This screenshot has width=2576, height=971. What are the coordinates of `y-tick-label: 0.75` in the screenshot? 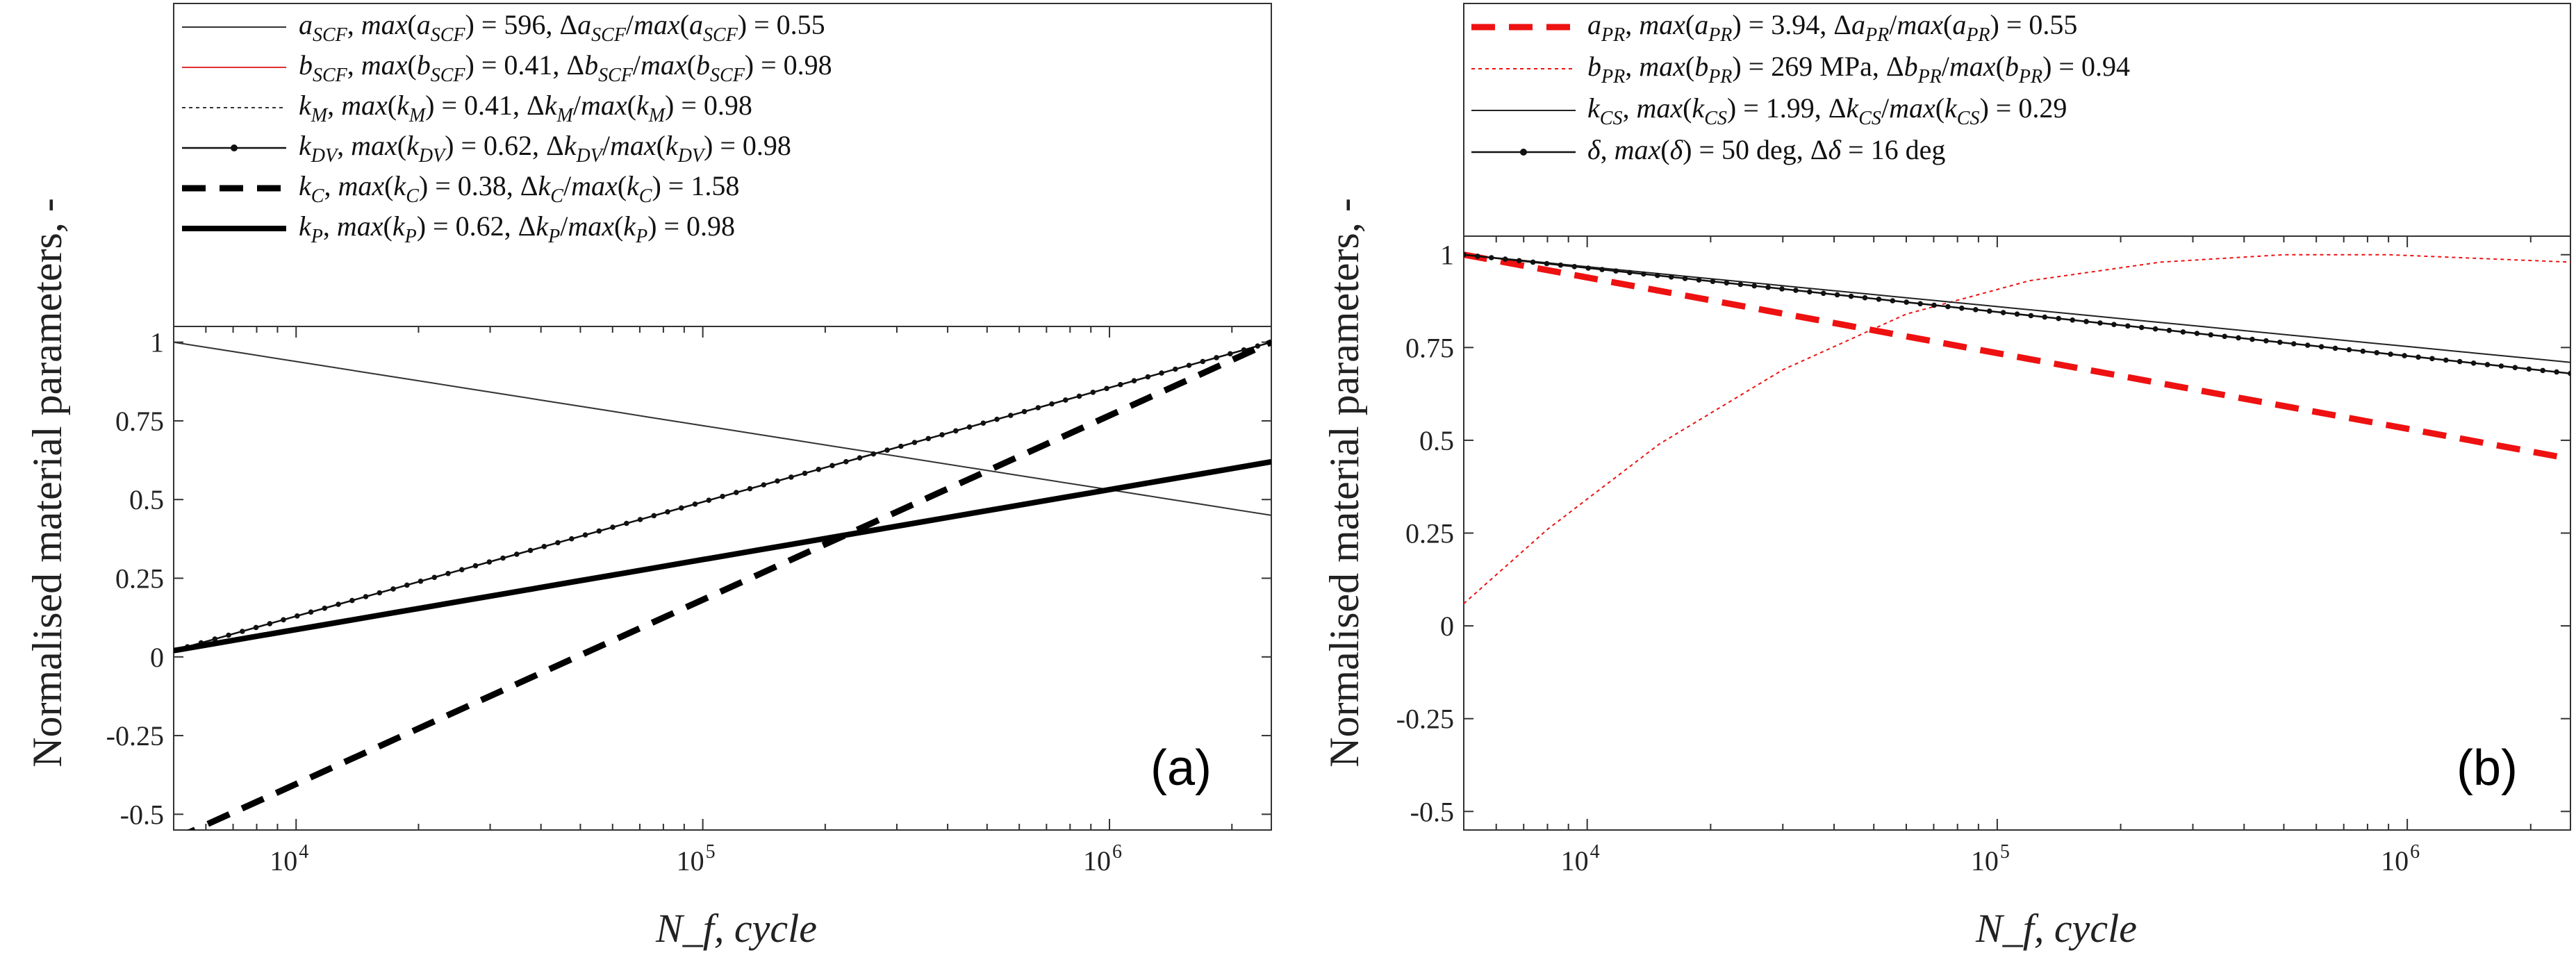 It's located at (1430, 347).